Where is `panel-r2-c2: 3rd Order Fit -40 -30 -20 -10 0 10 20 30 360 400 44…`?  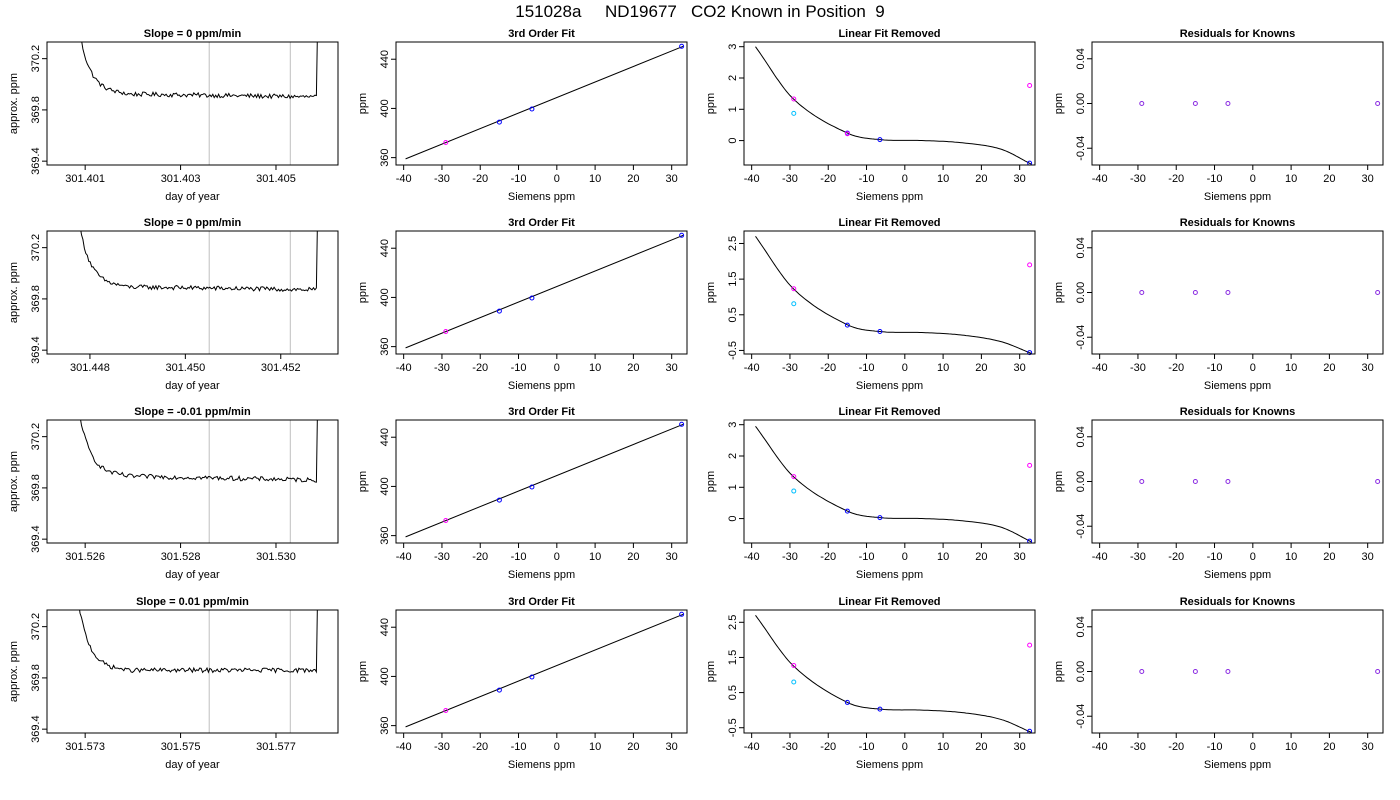
panel-r2-c2: 3rd Order Fit -40 -30 -20 -10 0 10 20 30 360 400 44… is located at coordinates (522, 304).